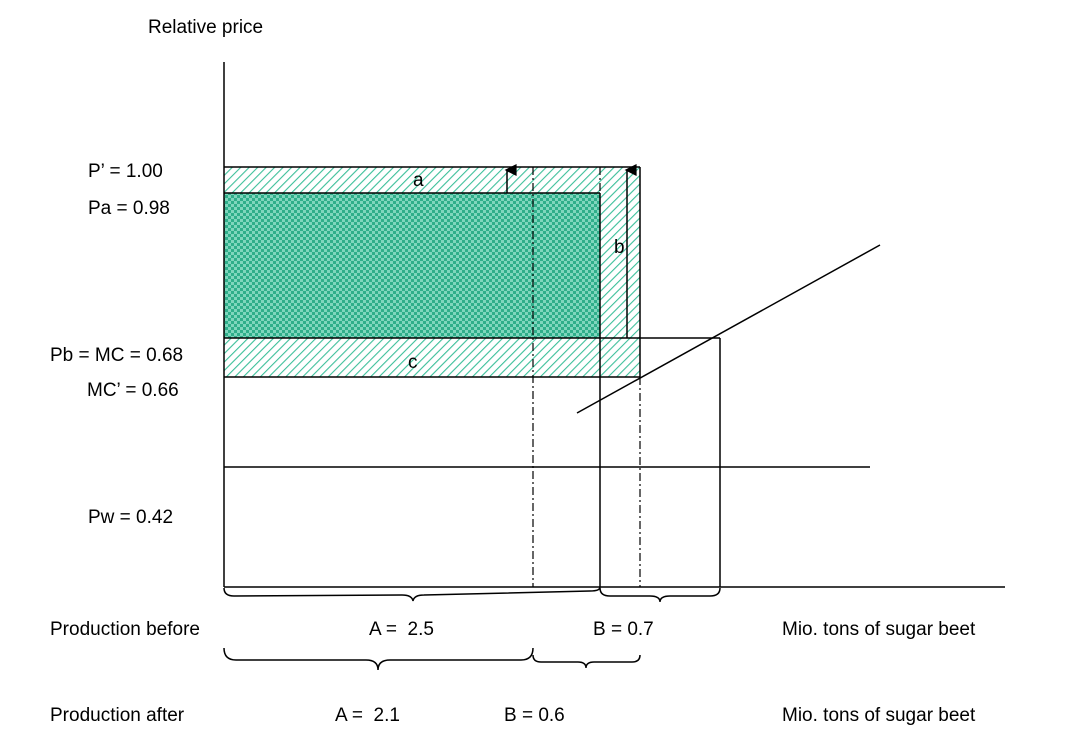  Describe the element at coordinates (129, 208) in the screenshot. I see `price-label: Pa = 0.98` at that location.